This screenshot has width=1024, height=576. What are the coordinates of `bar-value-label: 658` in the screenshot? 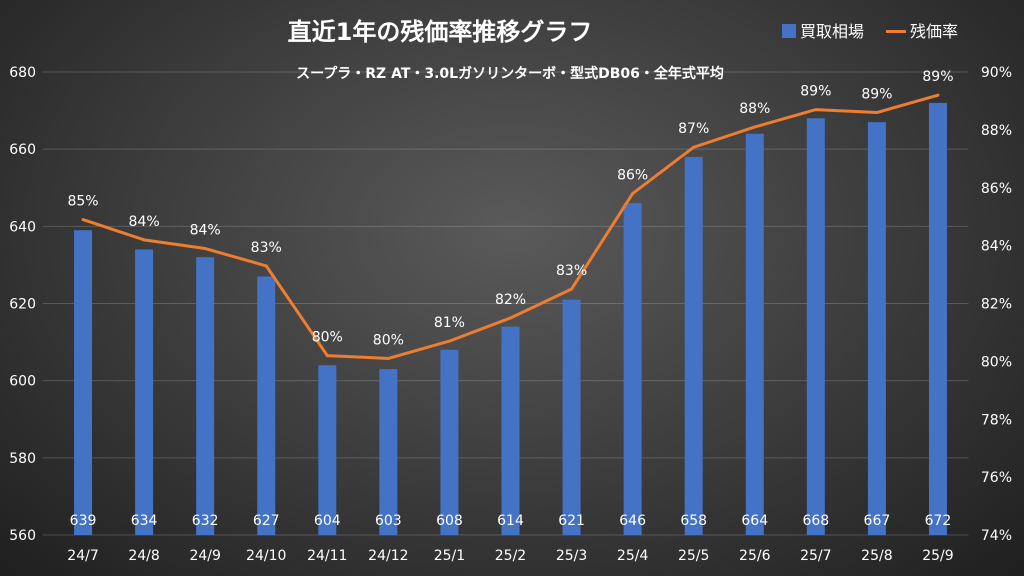 It's located at (693, 521).